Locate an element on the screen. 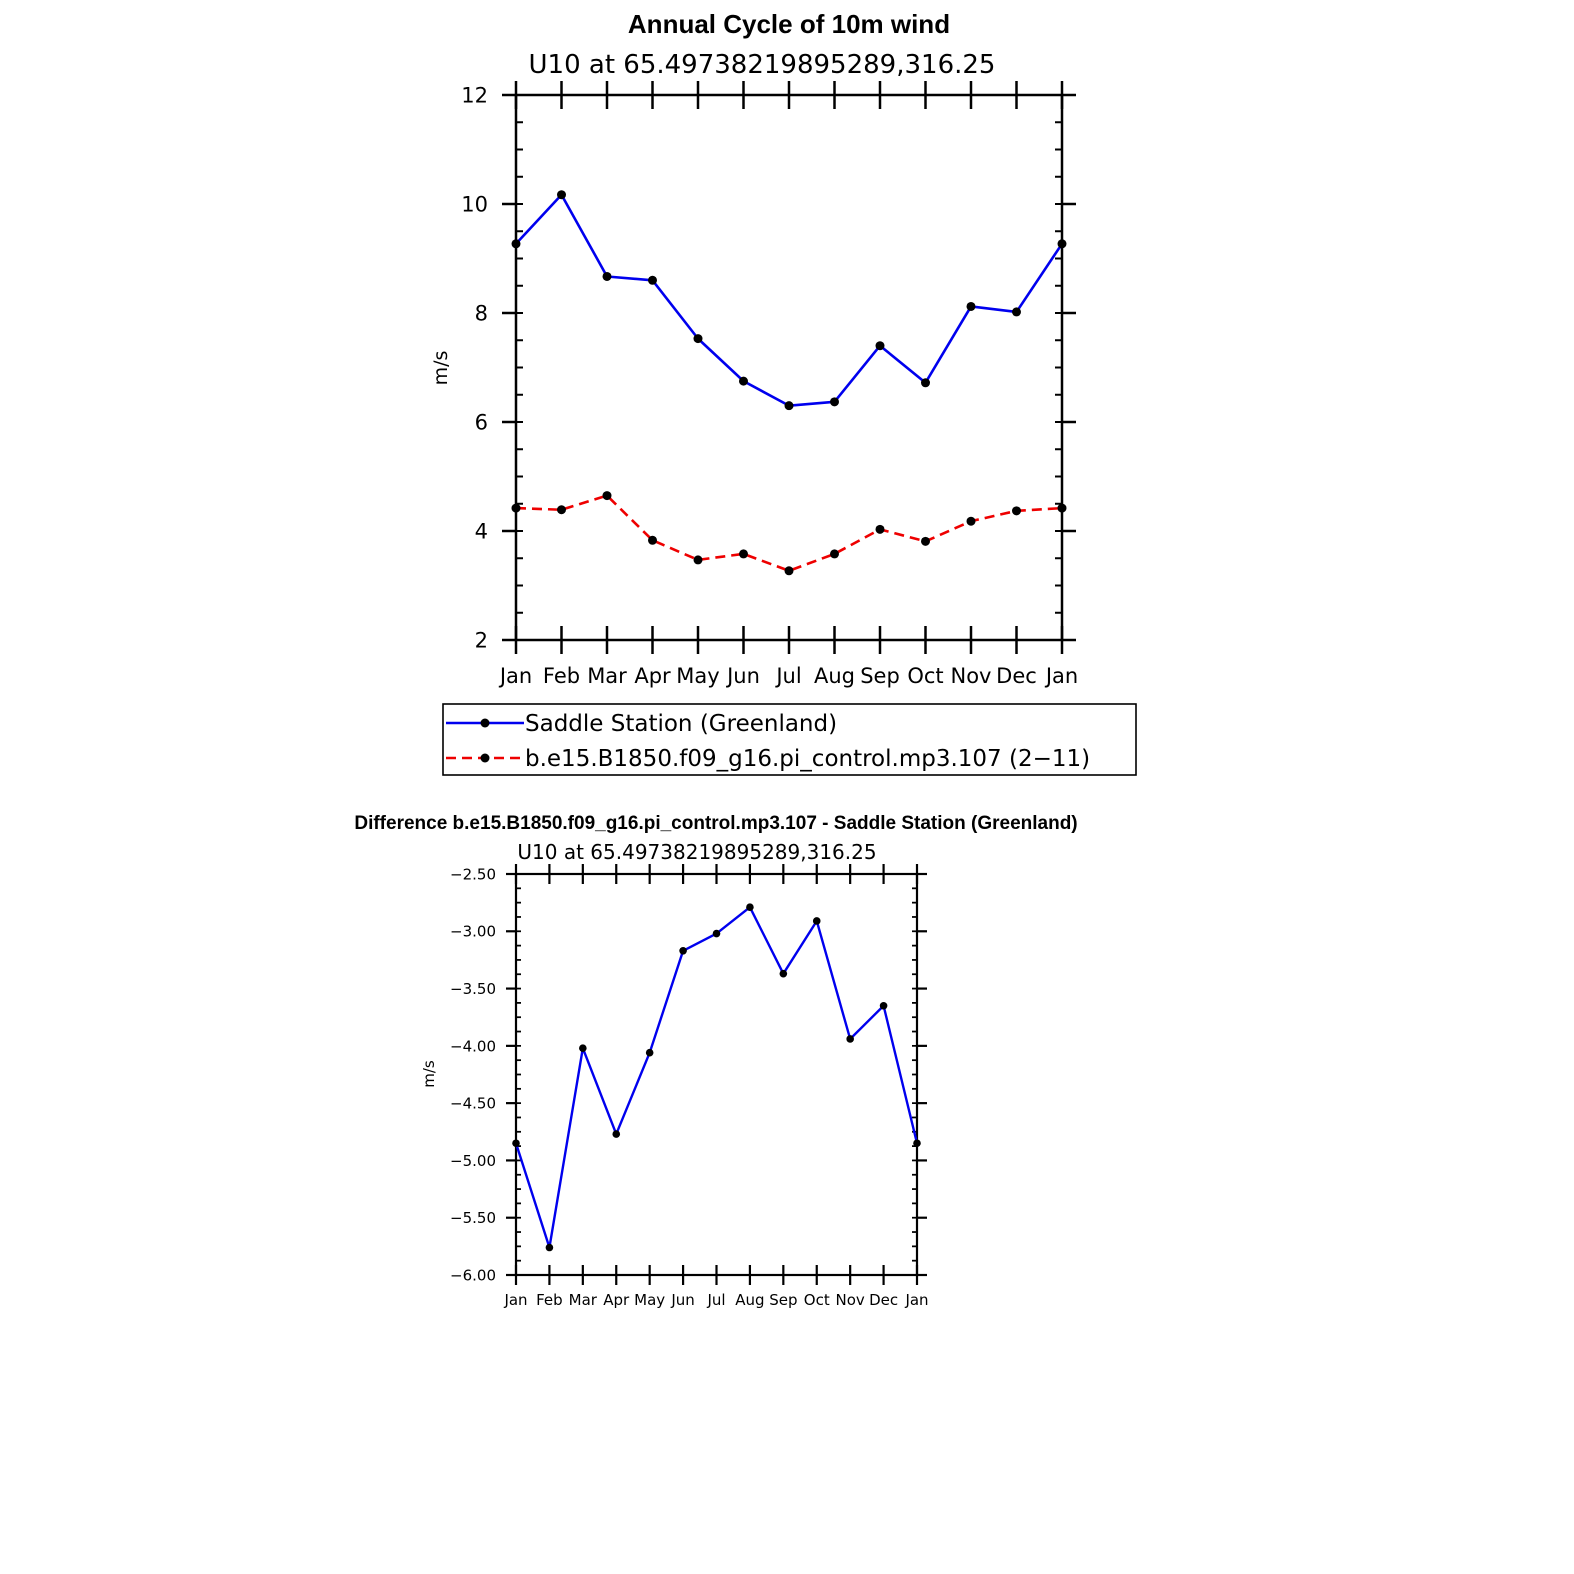  y-tick-label: −3.50 is located at coordinates (473, 989).